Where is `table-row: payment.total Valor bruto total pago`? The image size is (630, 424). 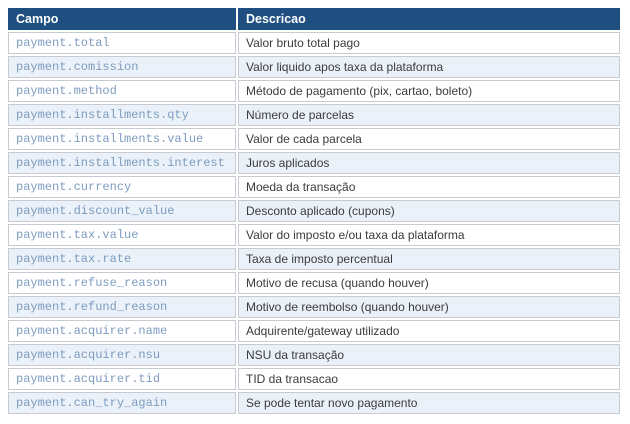
table-row: payment.total Valor bruto total pago is located at coordinates (314, 43).